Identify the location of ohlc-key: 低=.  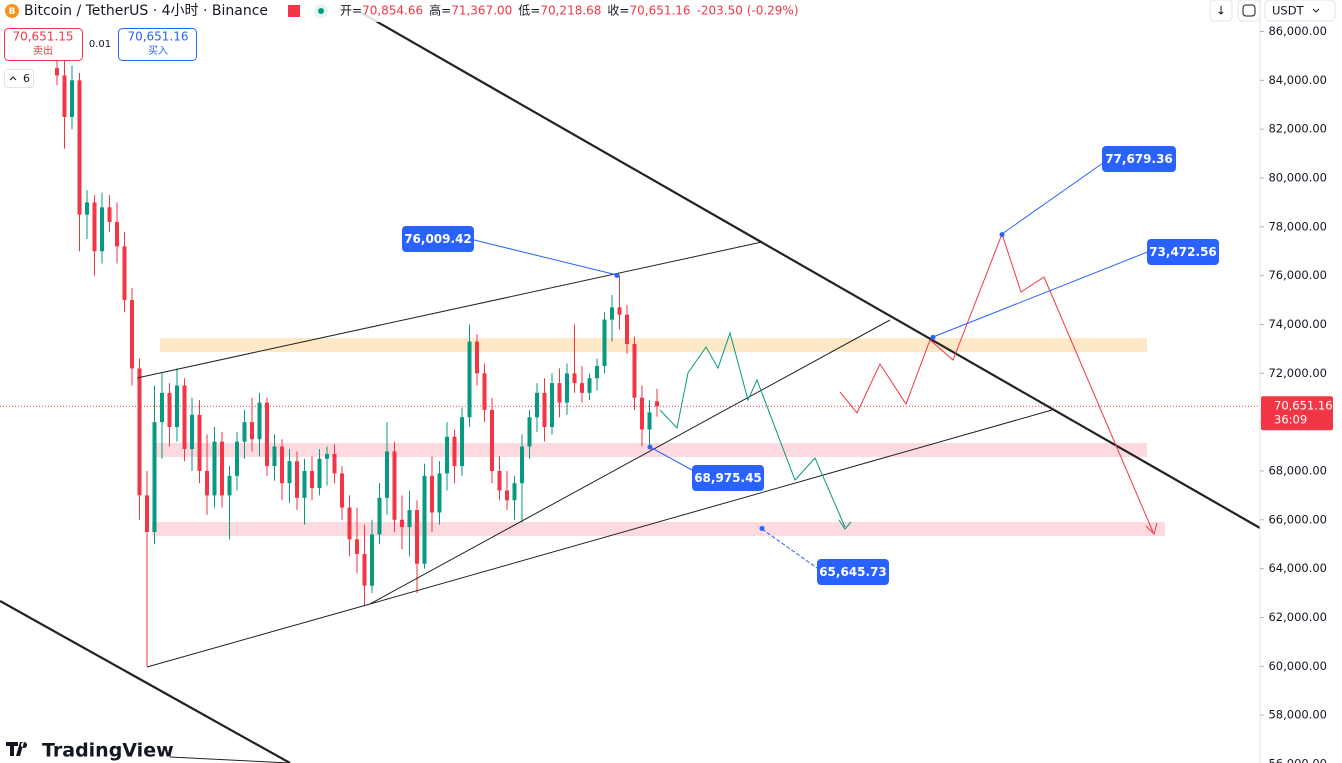
(529, 11).